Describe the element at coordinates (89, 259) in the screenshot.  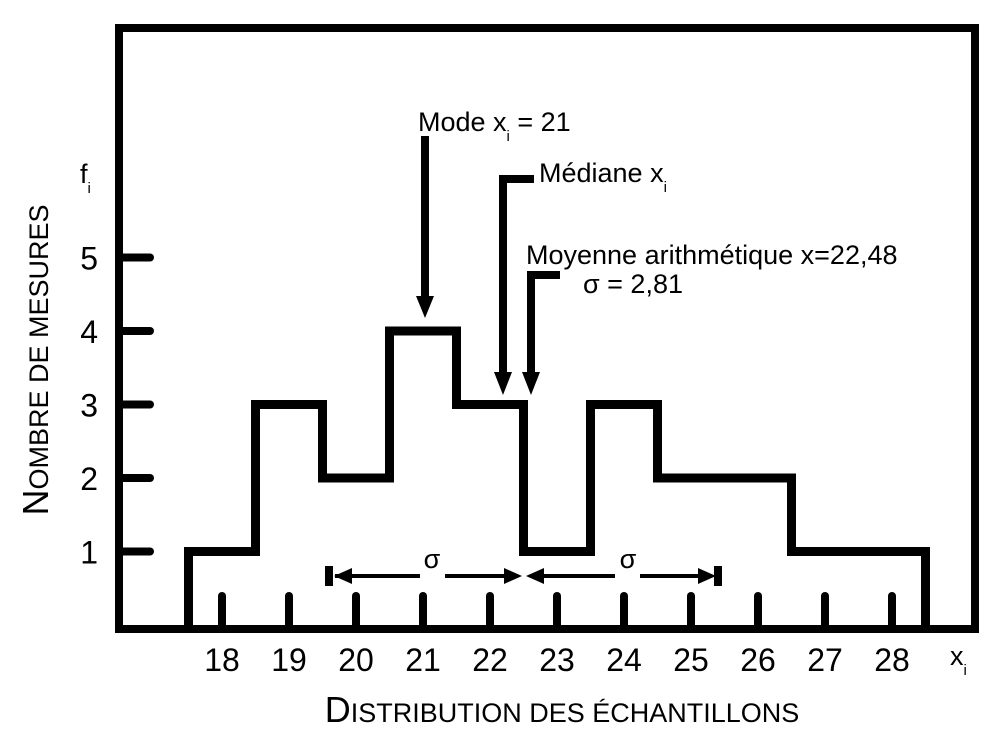
I see `y-tick-label: 5` at that location.